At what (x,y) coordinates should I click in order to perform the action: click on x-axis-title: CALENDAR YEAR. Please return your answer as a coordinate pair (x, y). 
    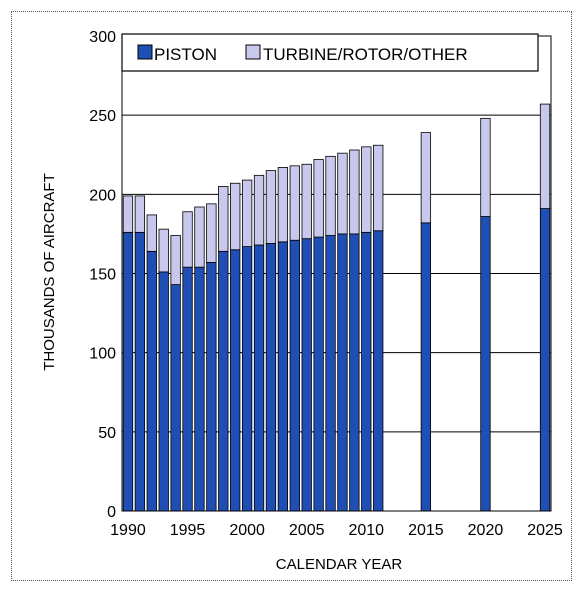
    Looking at the image, I should click on (339, 564).